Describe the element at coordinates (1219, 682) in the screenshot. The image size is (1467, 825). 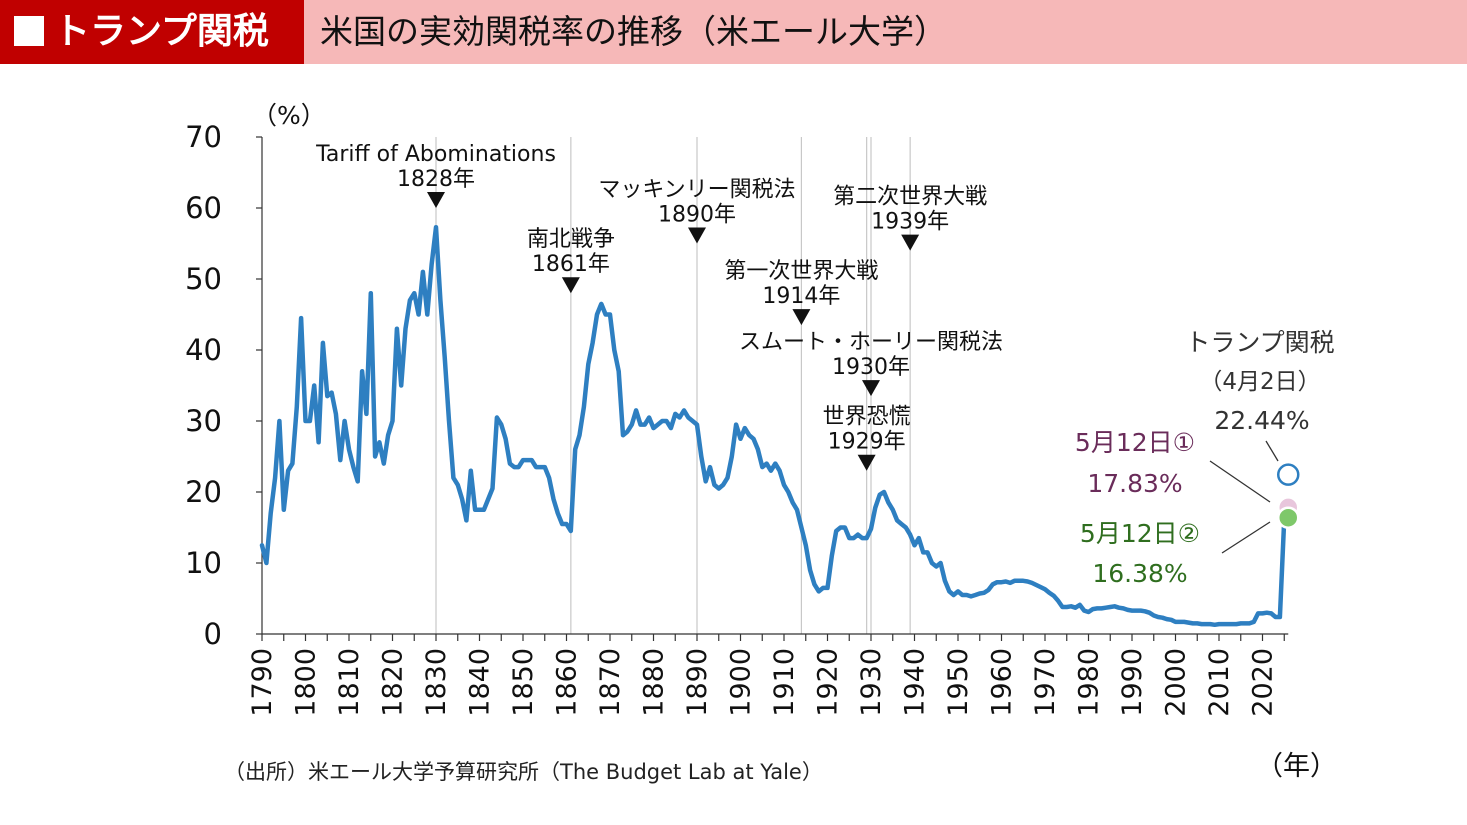
I see `x-tick-label: 2010` at that location.